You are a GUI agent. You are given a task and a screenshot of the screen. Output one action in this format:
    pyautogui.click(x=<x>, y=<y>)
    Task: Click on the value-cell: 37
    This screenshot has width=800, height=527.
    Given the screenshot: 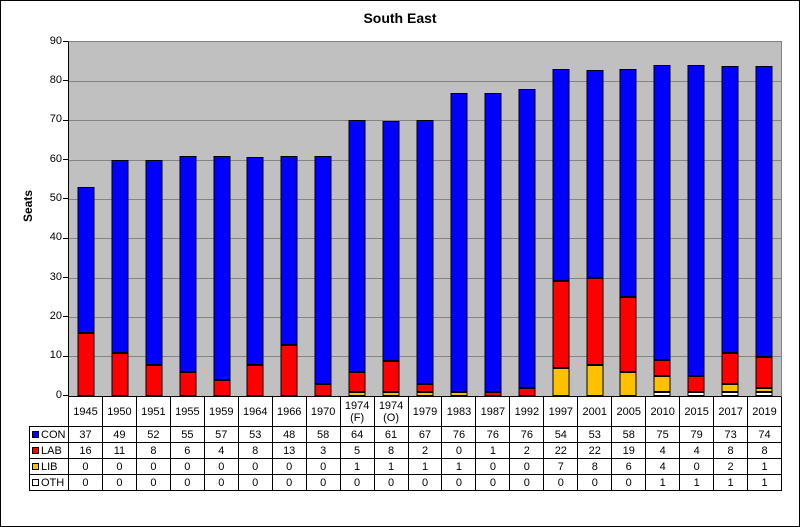 What is the action you would take?
    pyautogui.click(x=86, y=435)
    